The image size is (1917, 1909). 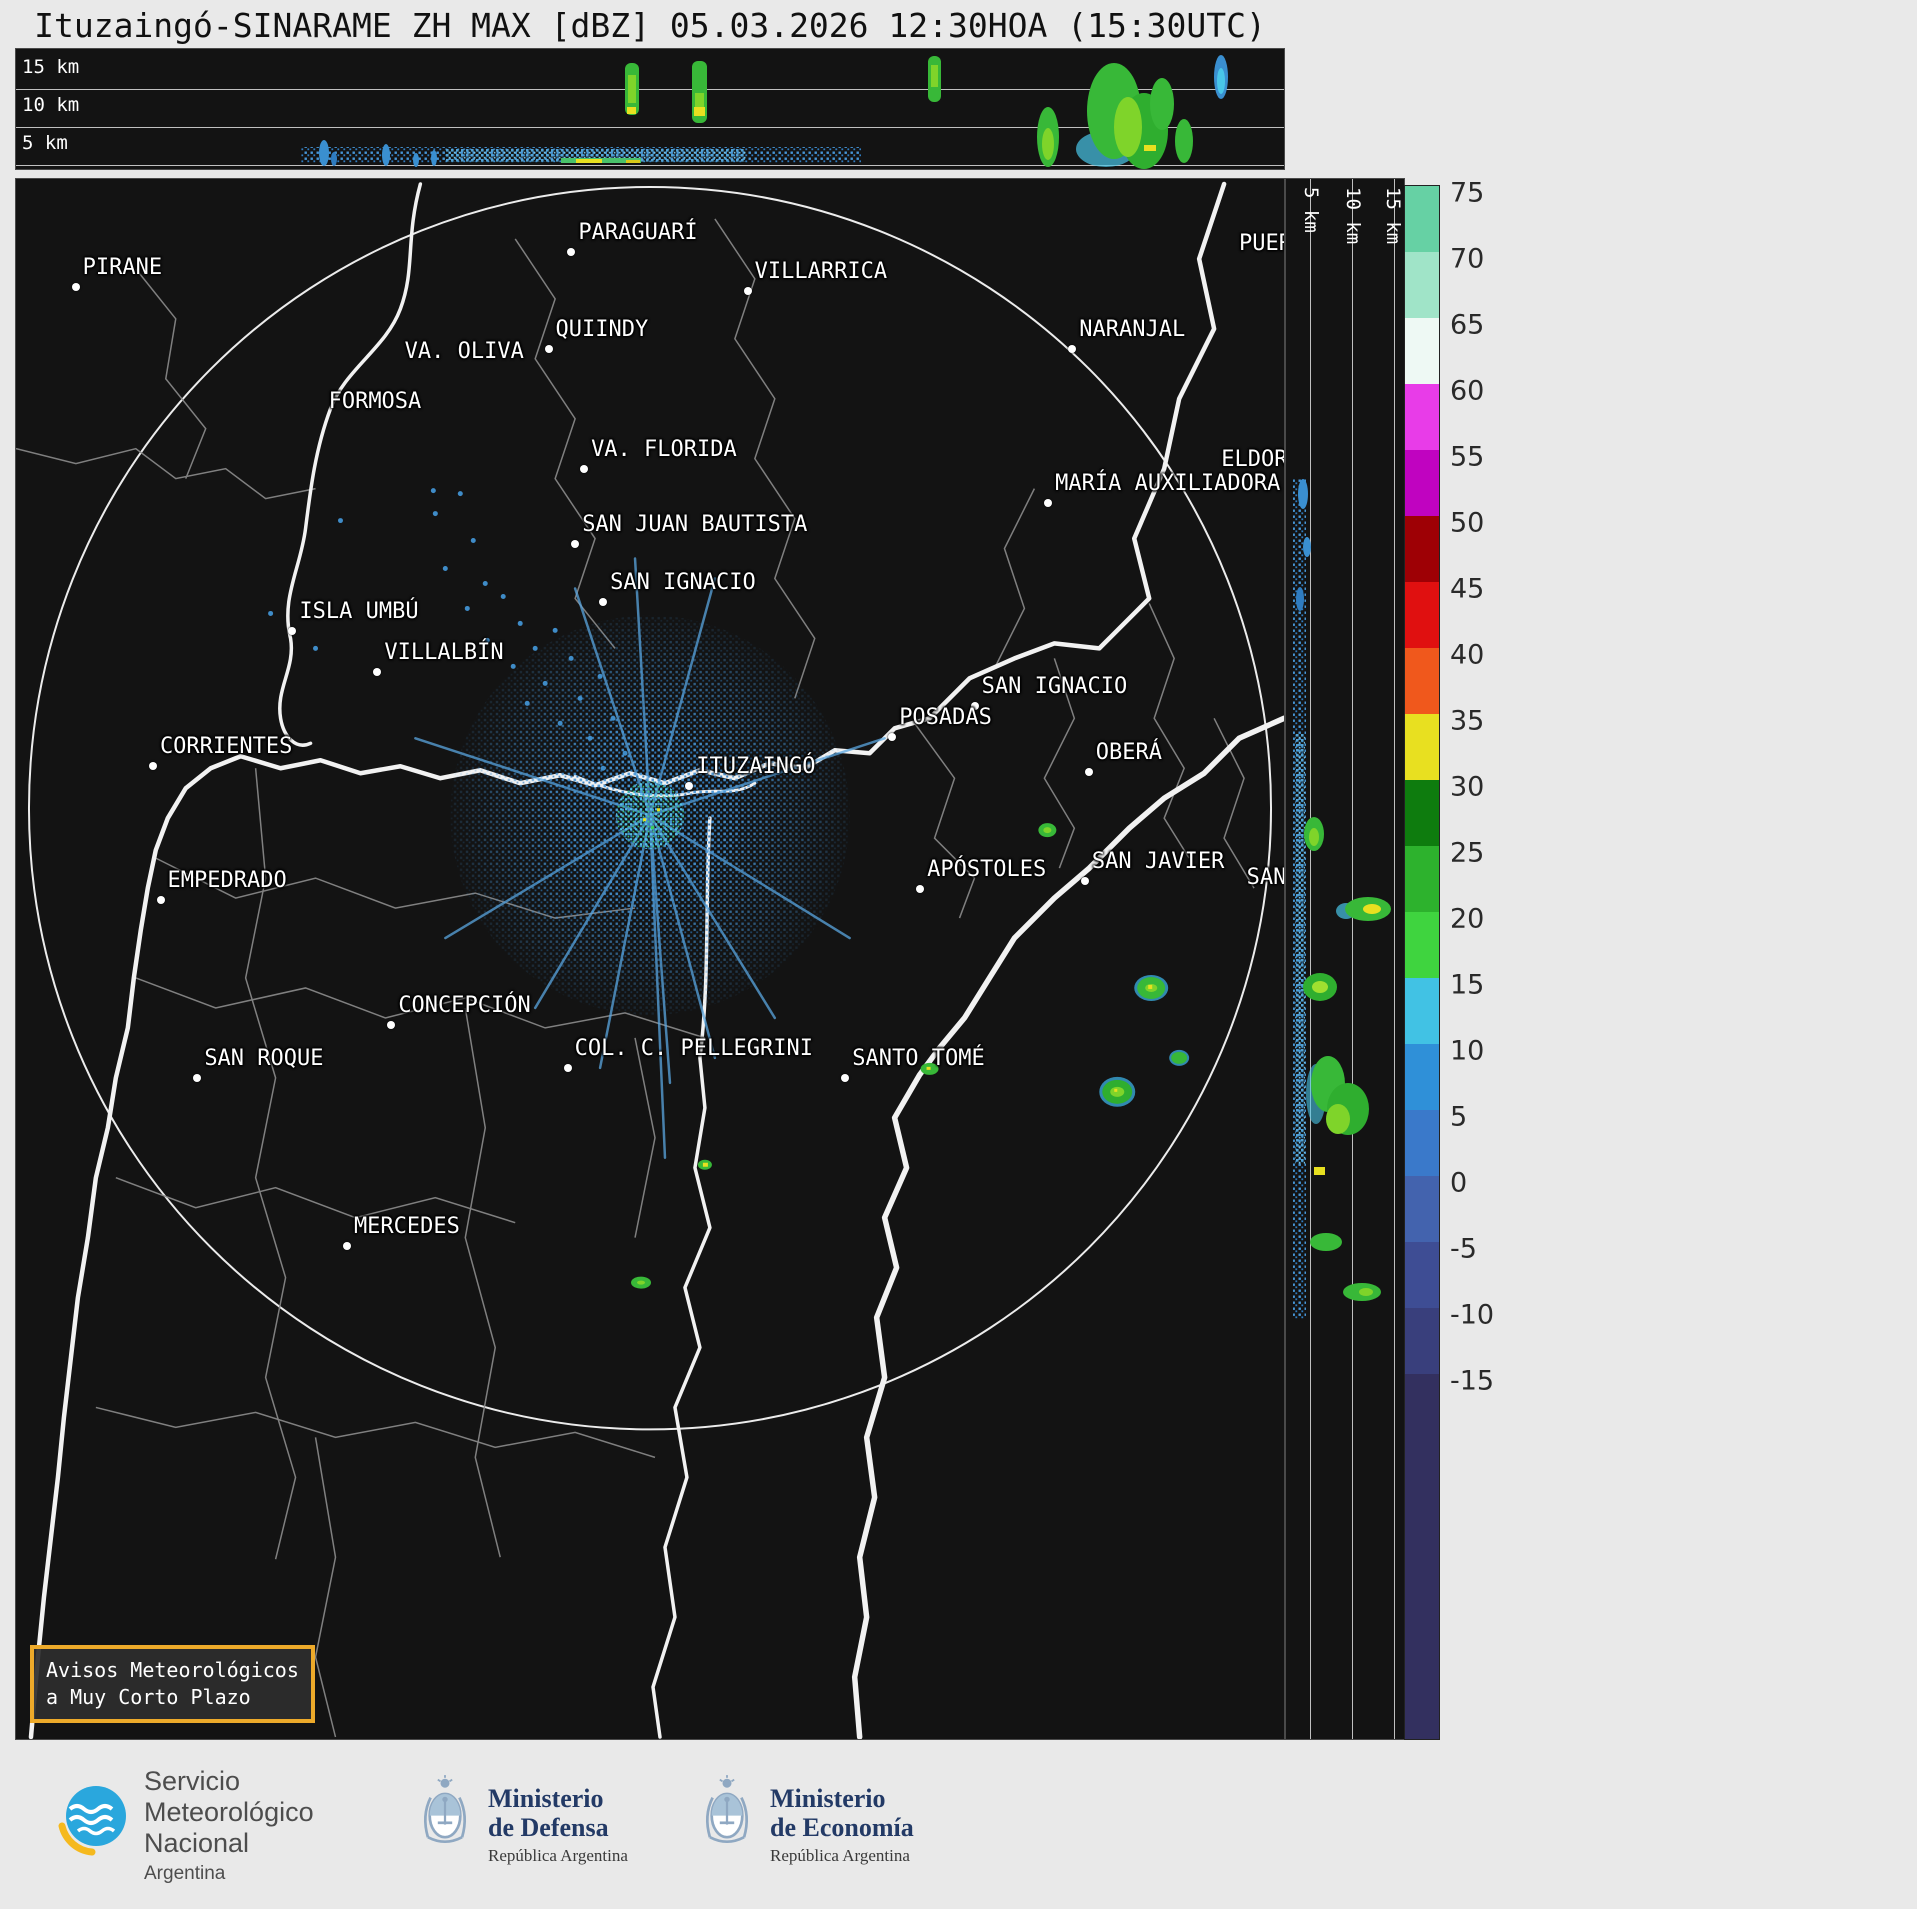 I want to click on city-label: SAN JAVIER, so click(x=1158, y=861).